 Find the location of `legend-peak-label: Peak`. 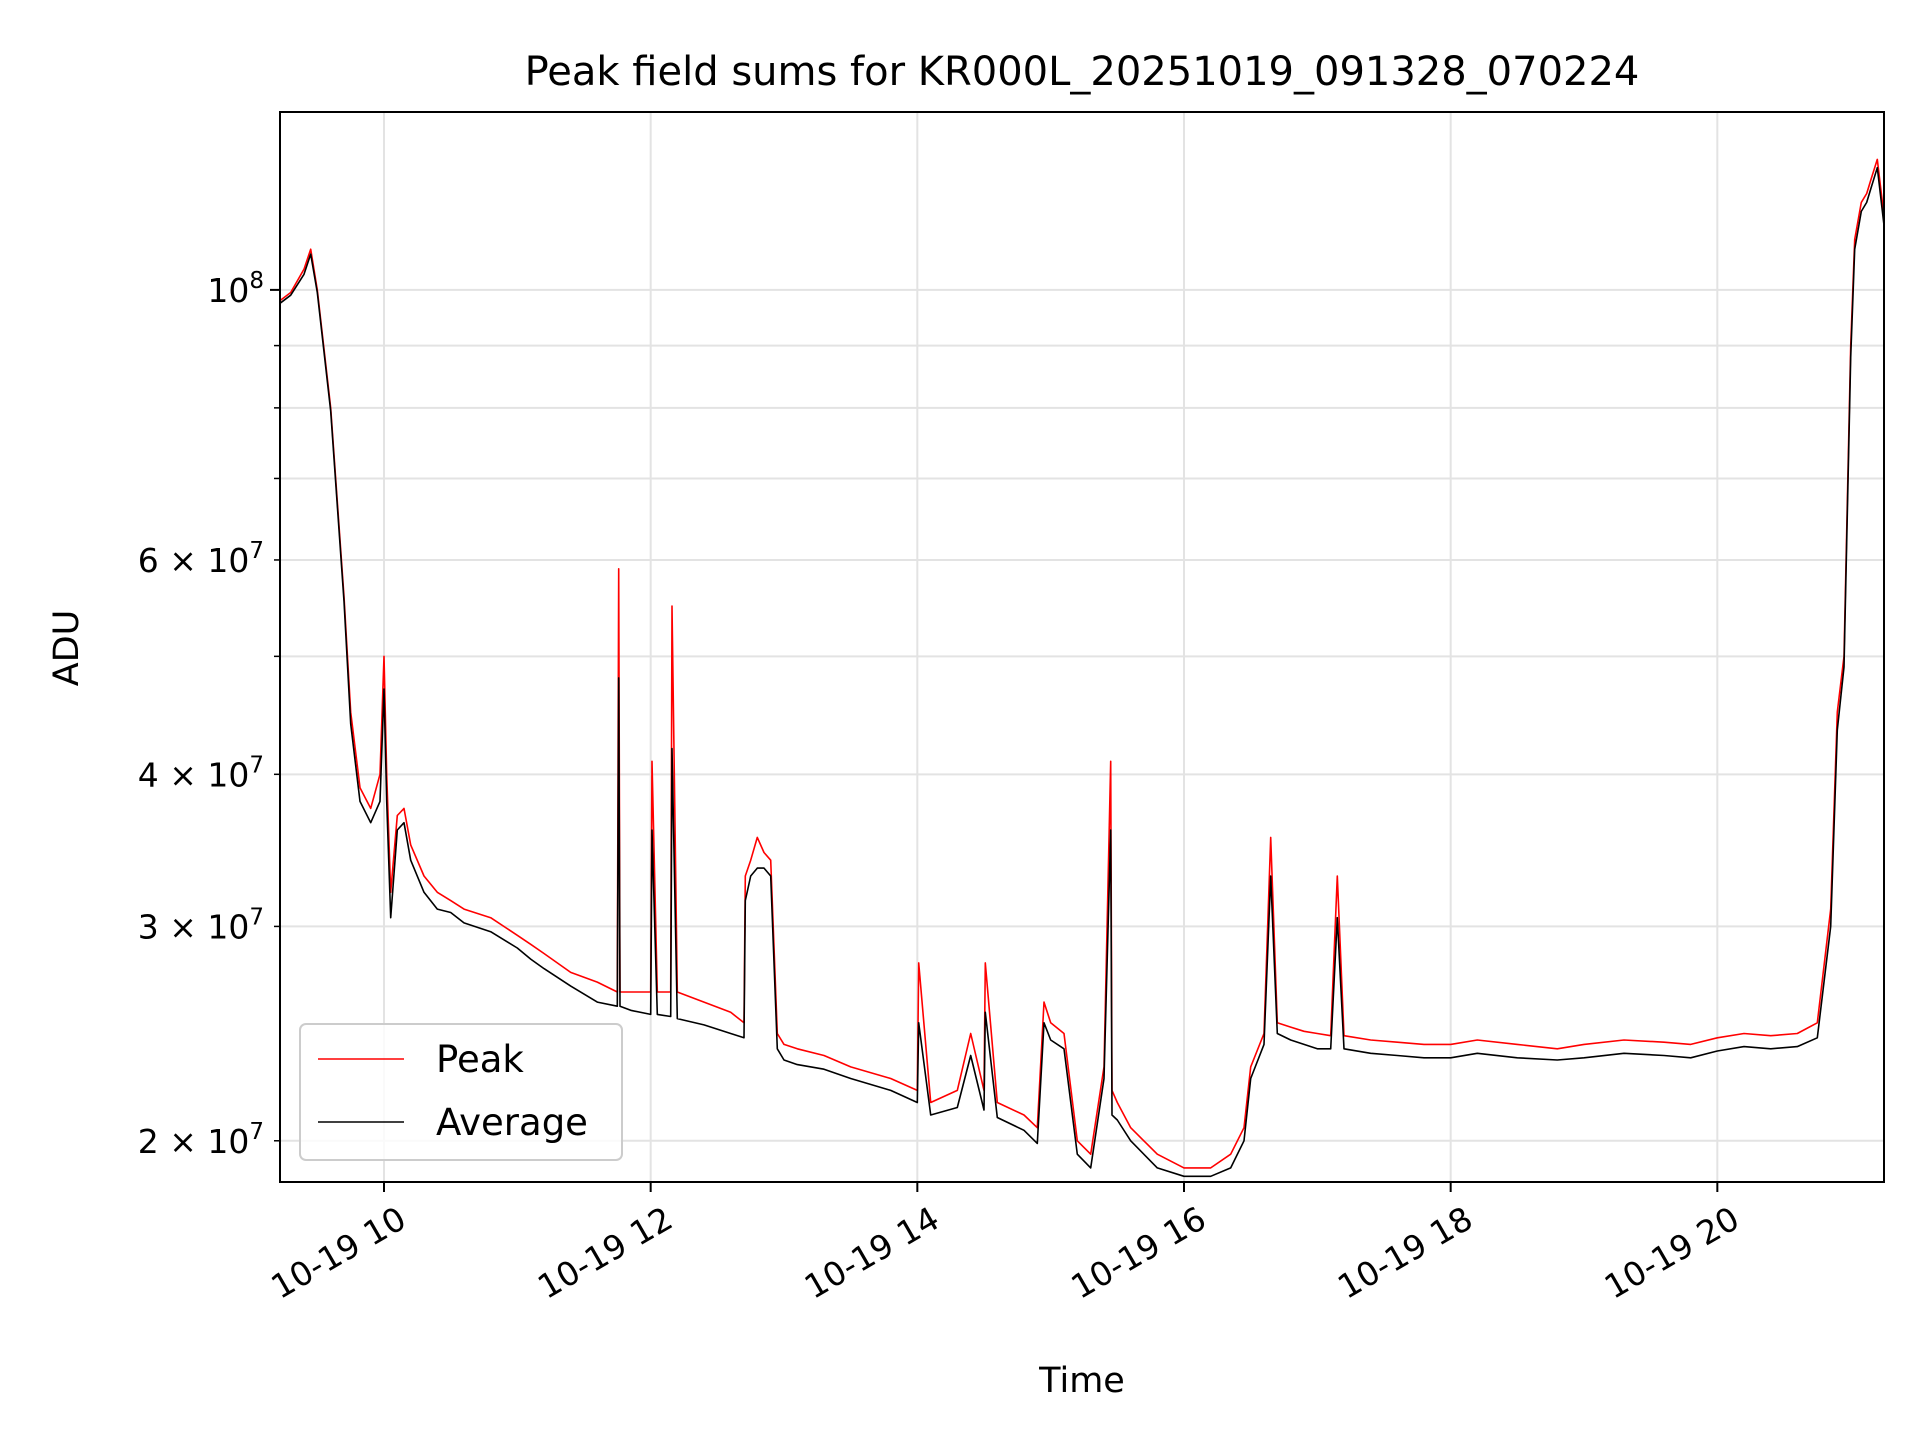

legend-peak-label: Peak is located at coordinates (480, 1059).